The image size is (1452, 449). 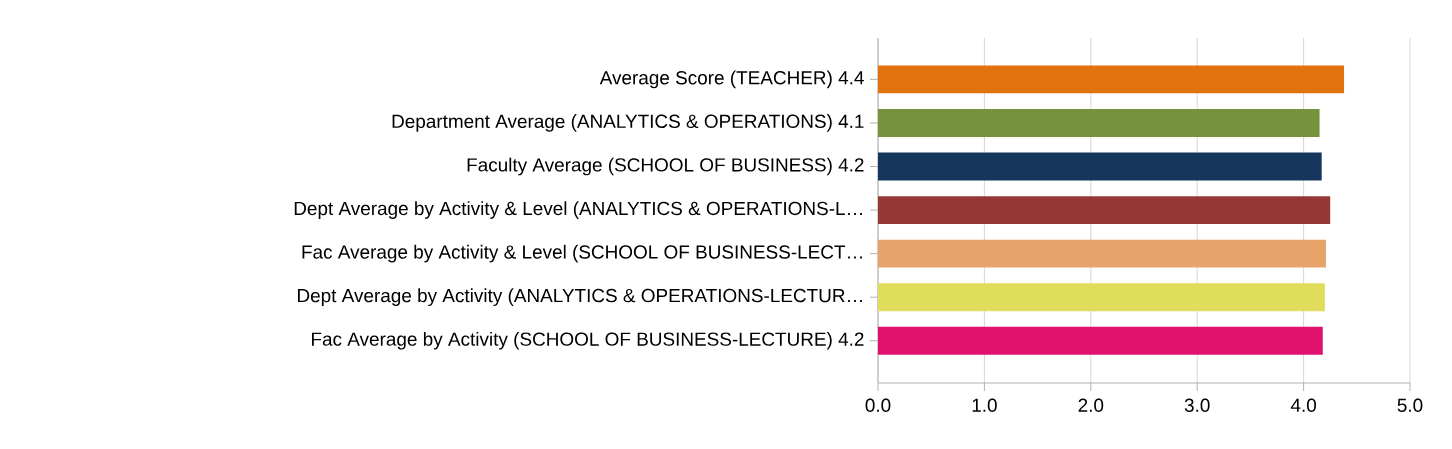 I want to click on y-tick-label: Department Average (ANALYTICS & OPERATIONS) 4.1, so click(x=628, y=123).